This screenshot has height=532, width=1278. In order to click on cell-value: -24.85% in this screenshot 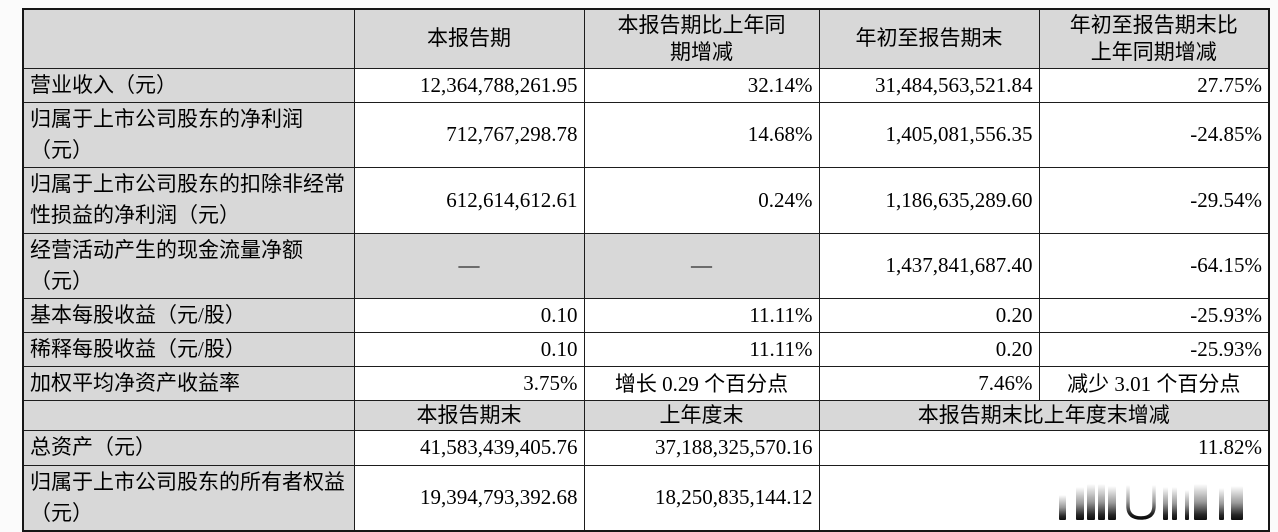, I will do `click(1154, 134)`.